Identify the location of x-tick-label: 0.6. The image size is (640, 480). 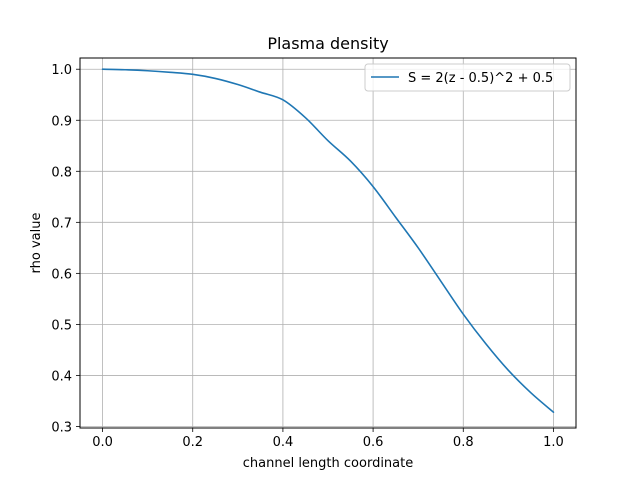
(373, 442).